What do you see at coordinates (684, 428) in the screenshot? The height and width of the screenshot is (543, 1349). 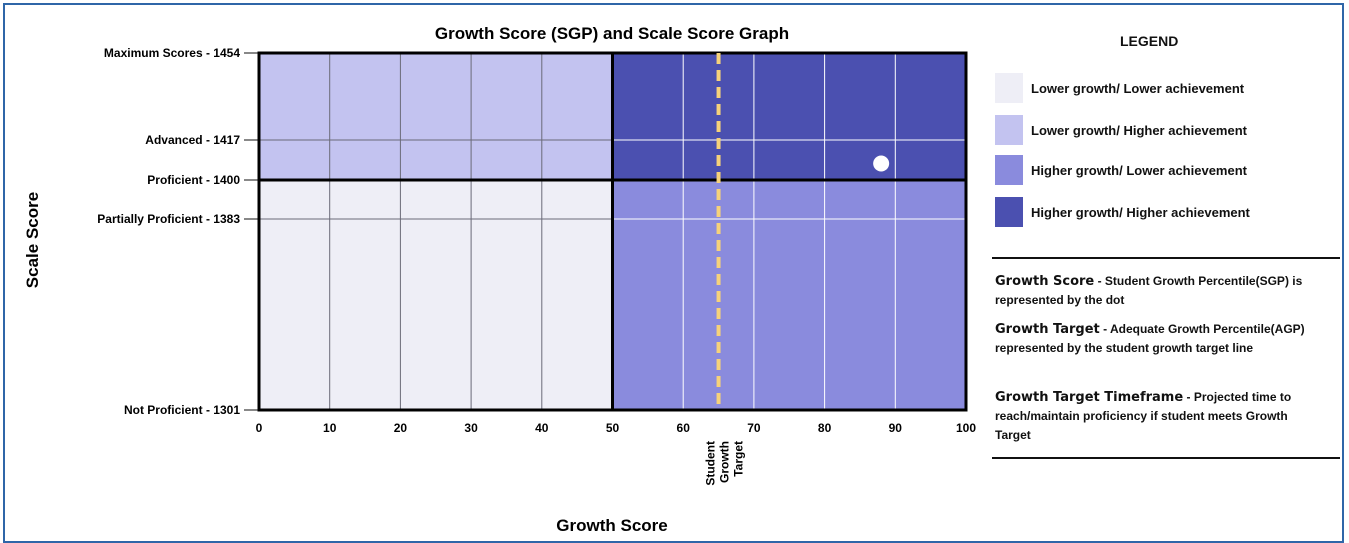 I see `x-tick-label: 60` at bounding box center [684, 428].